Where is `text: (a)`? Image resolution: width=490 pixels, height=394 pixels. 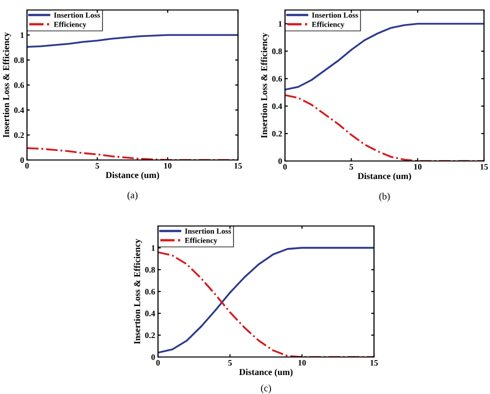
text: (a) is located at coordinates (133, 196).